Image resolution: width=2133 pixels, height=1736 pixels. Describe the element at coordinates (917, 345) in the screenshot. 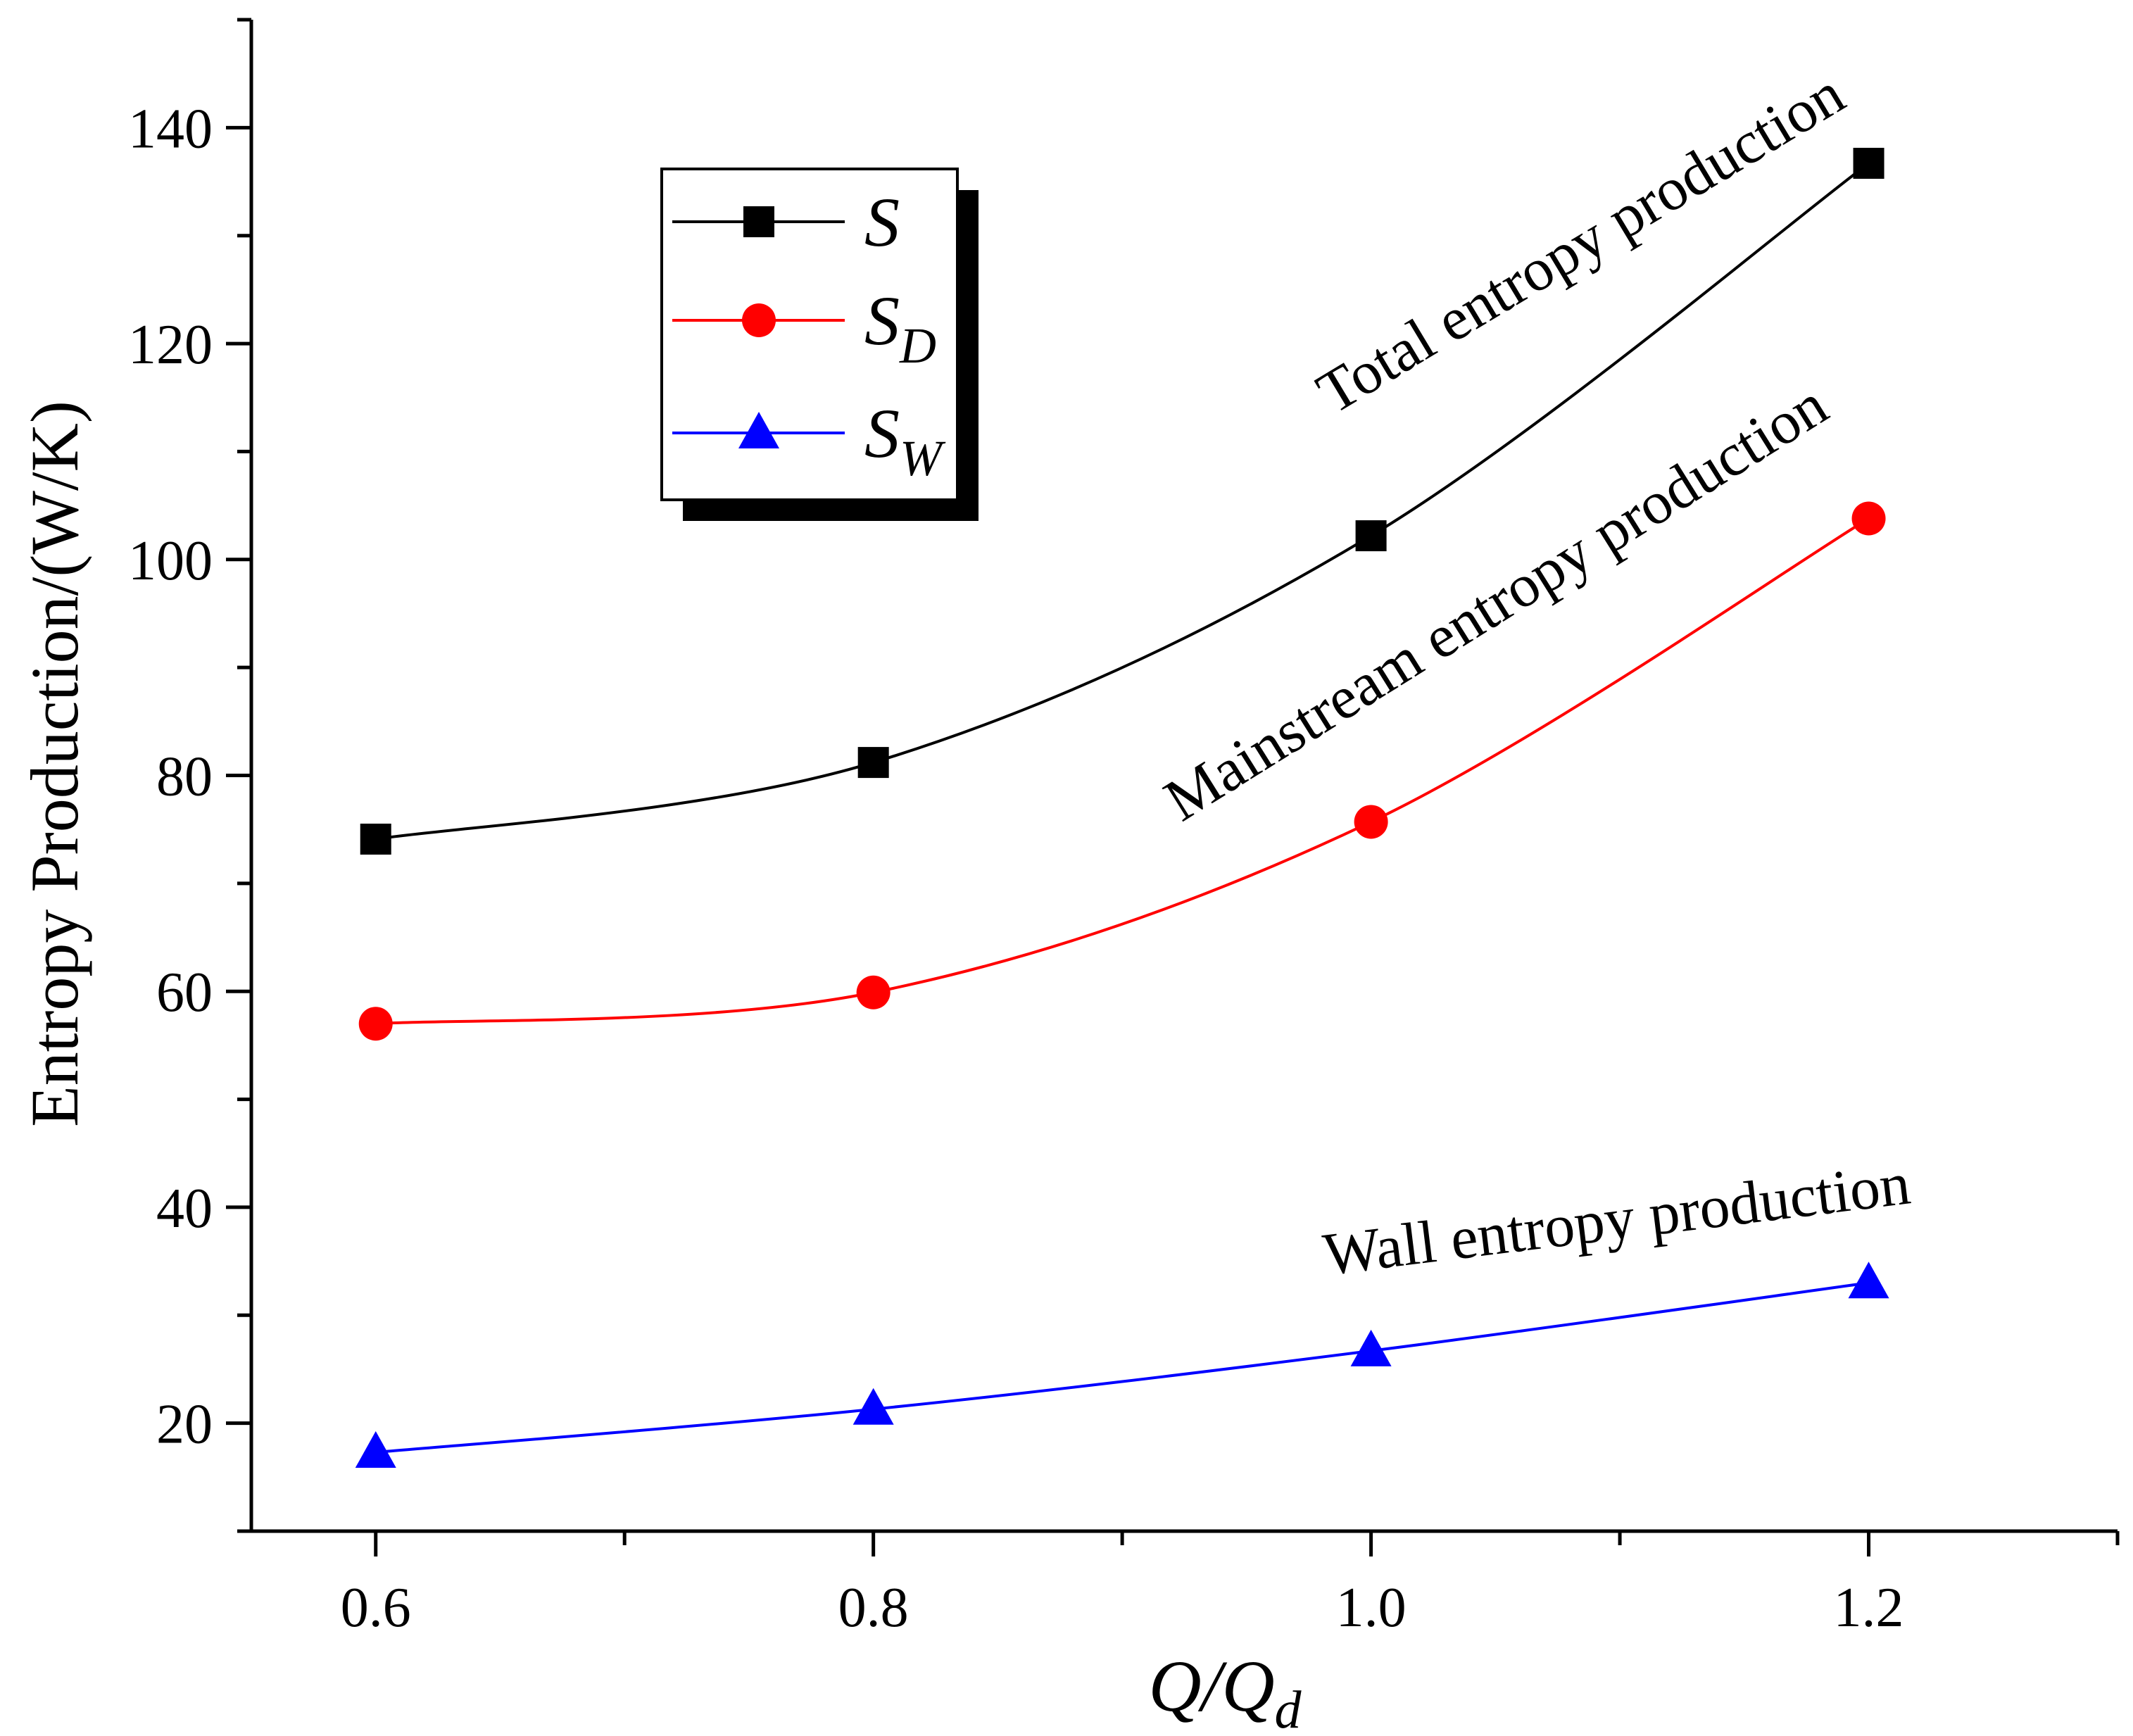

I see `legend-label-sub: D` at that location.